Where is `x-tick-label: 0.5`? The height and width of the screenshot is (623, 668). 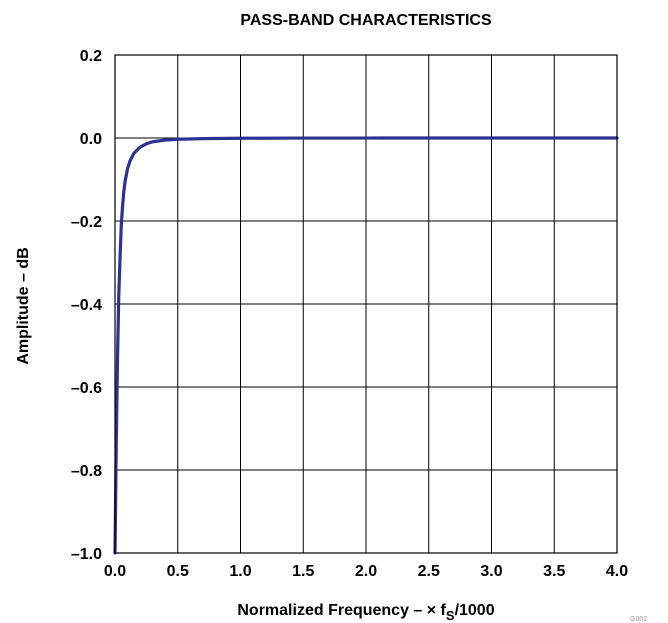
x-tick-label: 0.5 is located at coordinates (178, 571).